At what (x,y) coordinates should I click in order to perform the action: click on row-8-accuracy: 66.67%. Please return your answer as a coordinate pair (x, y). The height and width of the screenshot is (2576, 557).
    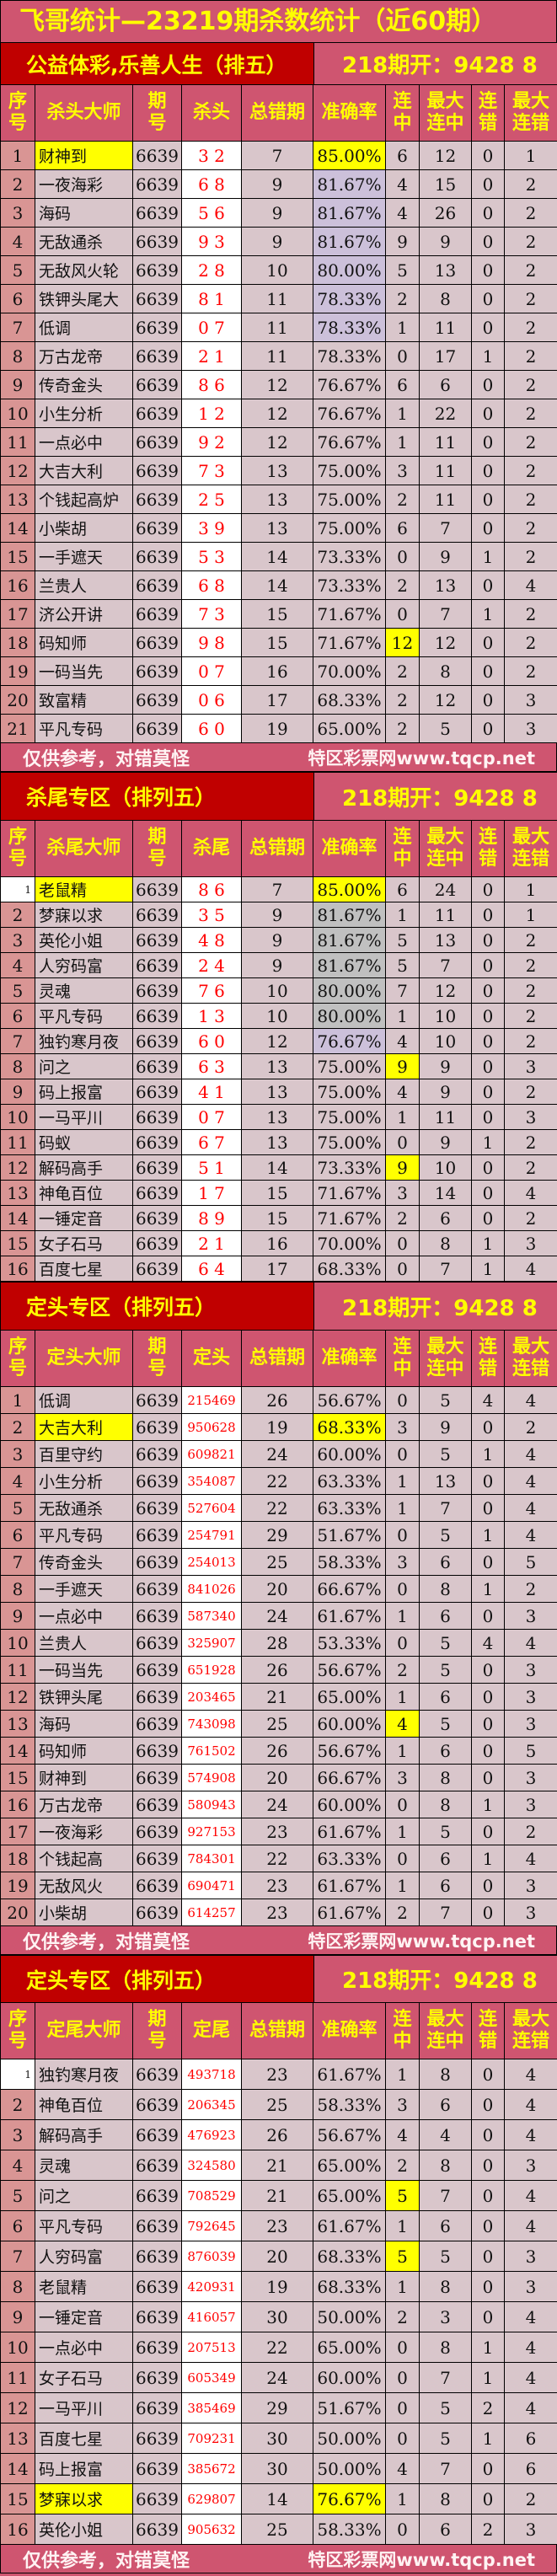
    Looking at the image, I should click on (349, 1589).